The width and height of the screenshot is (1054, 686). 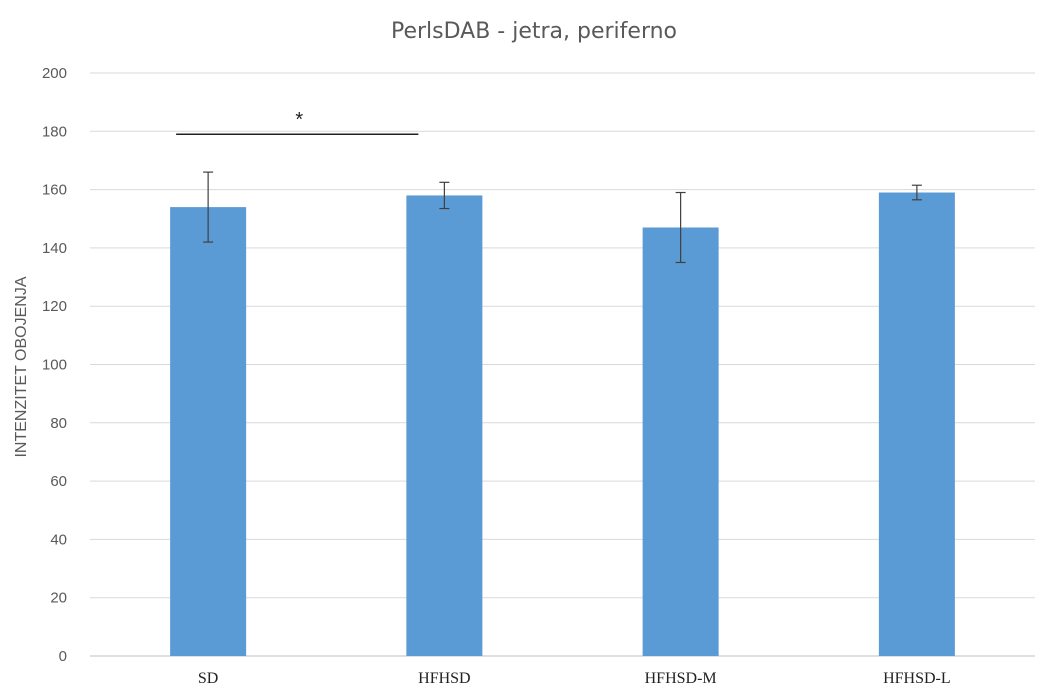 What do you see at coordinates (681, 678) in the screenshot?
I see `x-tick-label: HFHSD-M` at bounding box center [681, 678].